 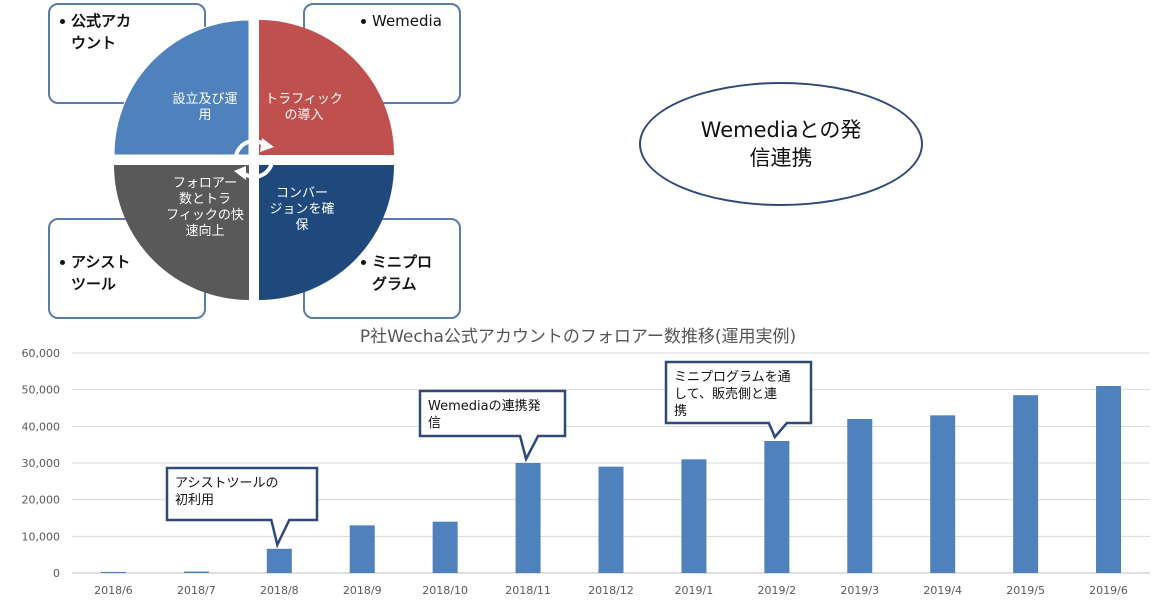 What do you see at coordinates (402, 262) in the screenshot?
I see `box-line: ミニプロ` at bounding box center [402, 262].